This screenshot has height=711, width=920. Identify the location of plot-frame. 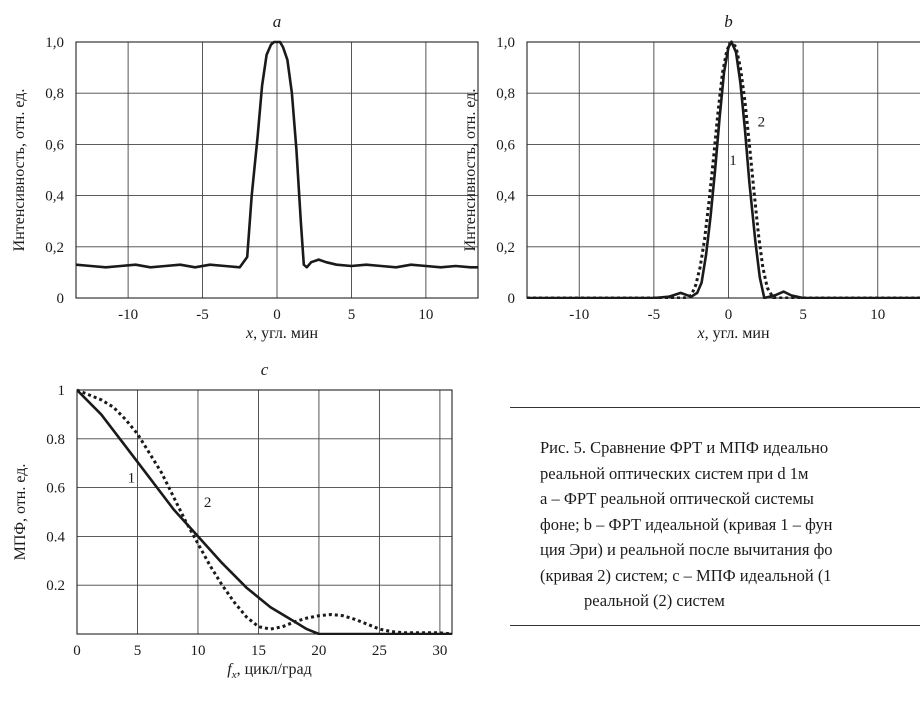
(264, 512).